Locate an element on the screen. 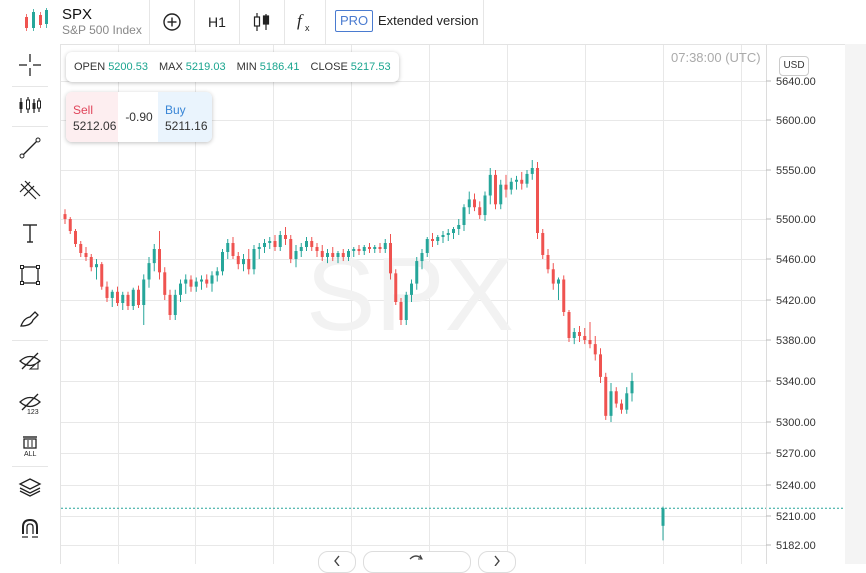  crosshair-icon is located at coordinates (30, 65).